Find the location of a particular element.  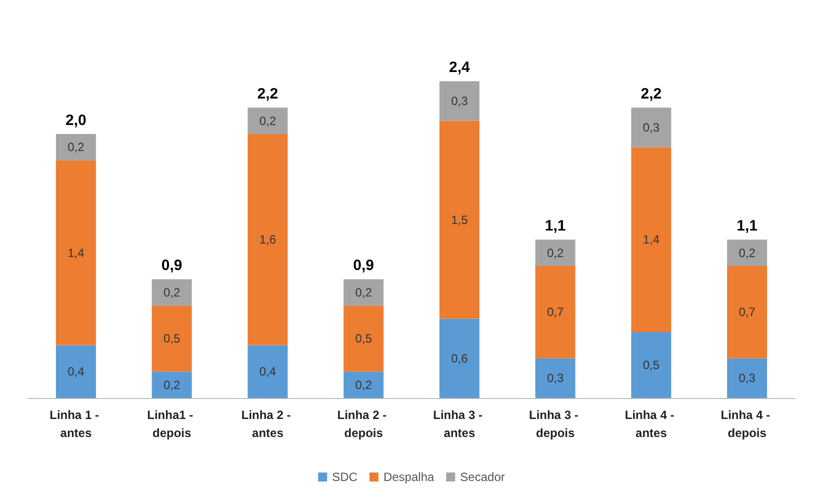

legend-label: SDC is located at coordinates (345, 477).